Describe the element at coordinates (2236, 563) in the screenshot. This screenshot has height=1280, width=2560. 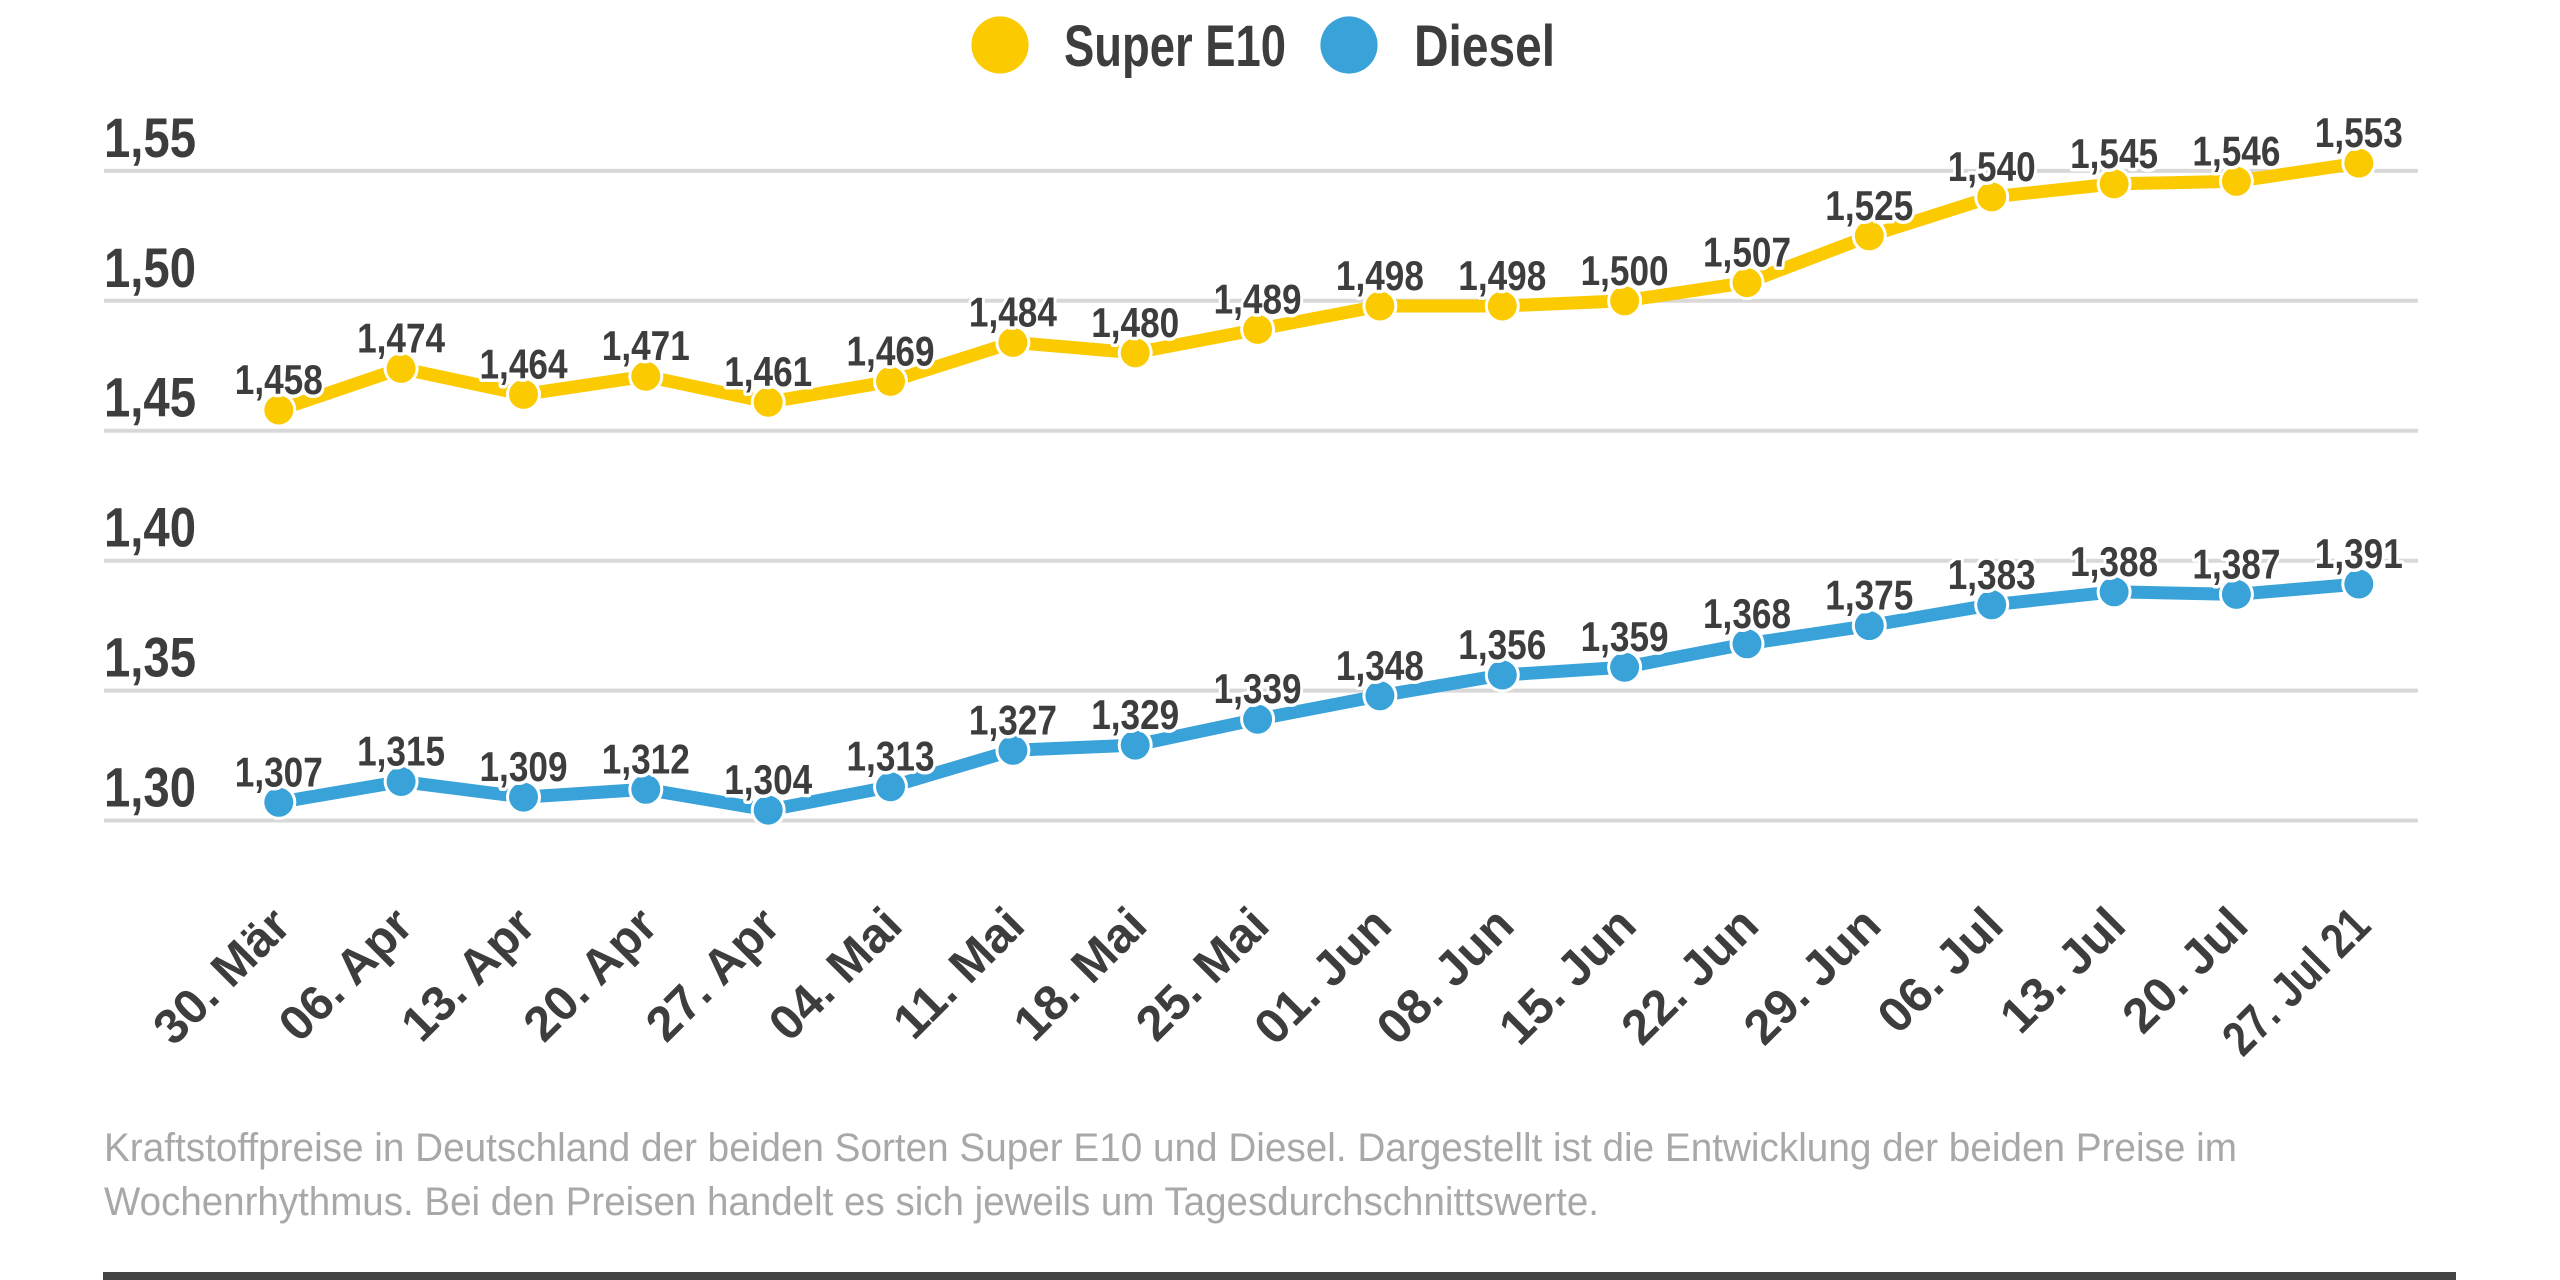
I see `svg-text: 1,387` at that location.